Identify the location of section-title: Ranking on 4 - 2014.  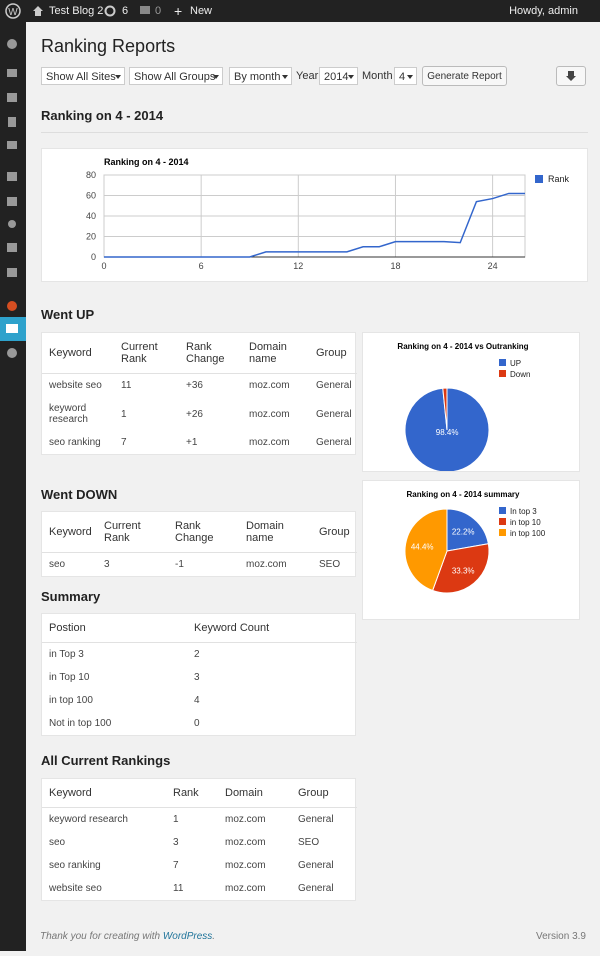
(102, 115).